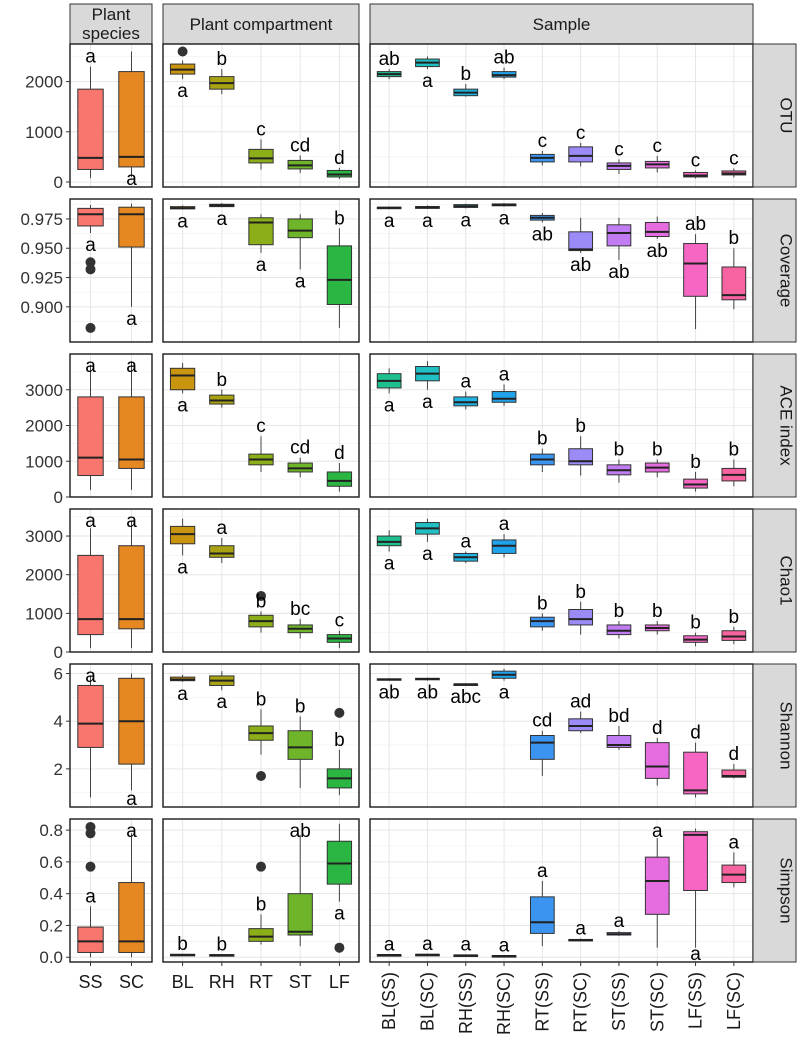  I want to click on box-coverage-lf-sc, so click(734, 283).